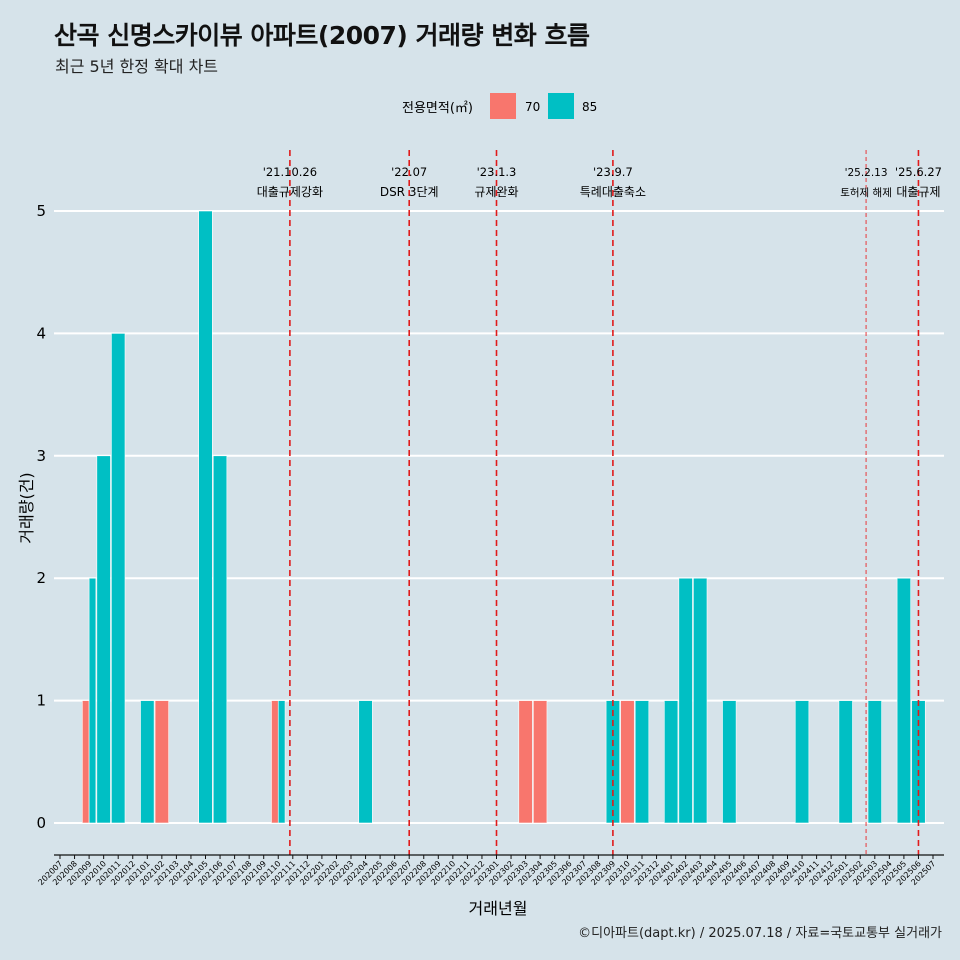 Image resolution: width=960 pixels, height=960 pixels. What do you see at coordinates (496, 192) in the screenshot?
I see `event-label: 규제완화` at bounding box center [496, 192].